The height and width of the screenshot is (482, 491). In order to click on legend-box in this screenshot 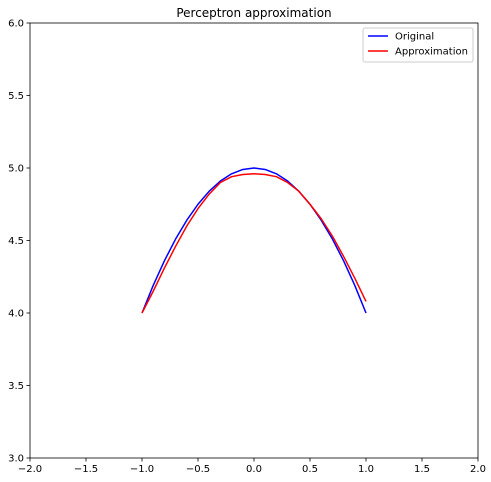, I will do `click(418, 45)`.